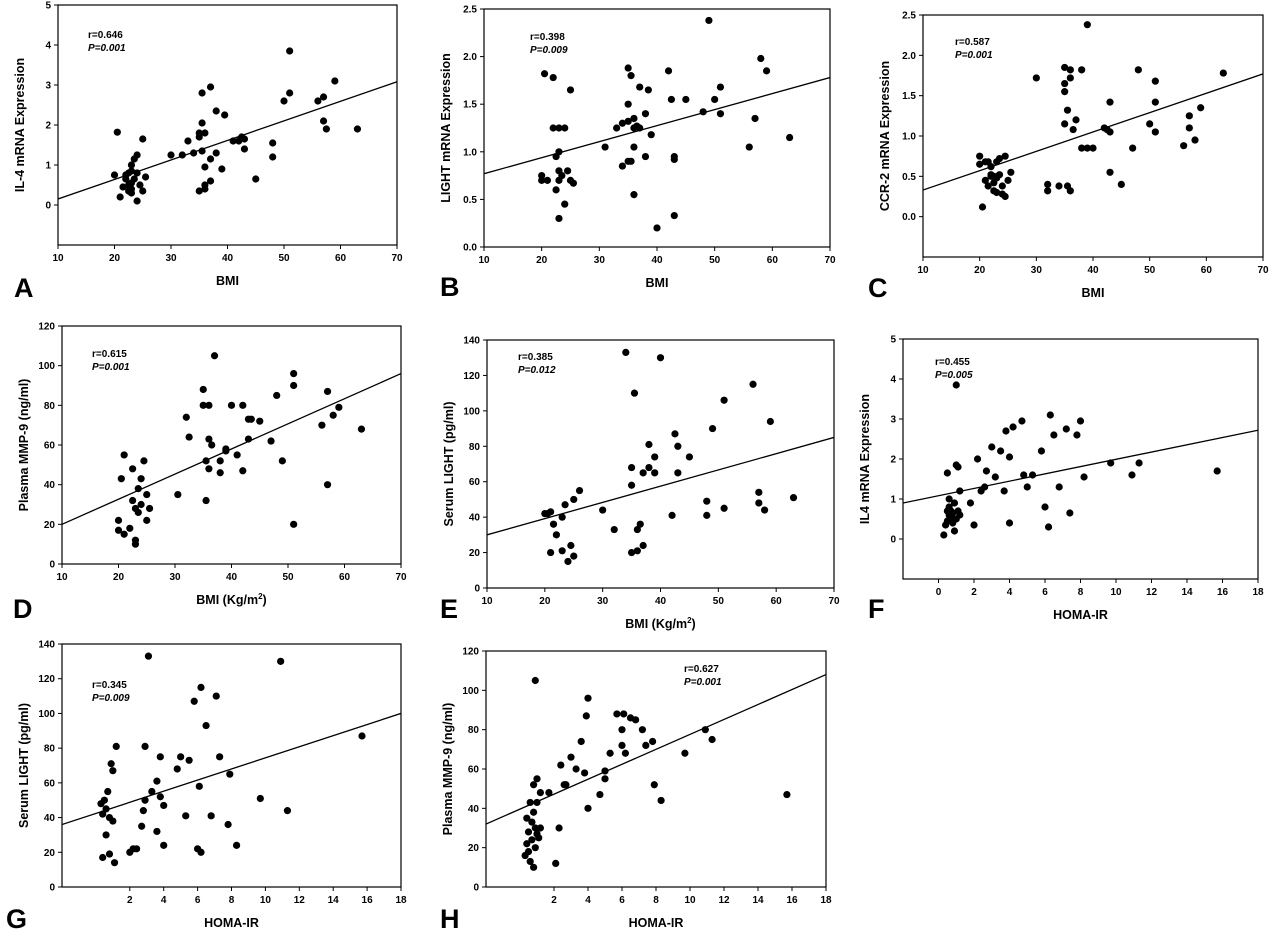 The height and width of the screenshot is (933, 1269). I want to click on y-tick-label: 2.5, so click(470, 10).